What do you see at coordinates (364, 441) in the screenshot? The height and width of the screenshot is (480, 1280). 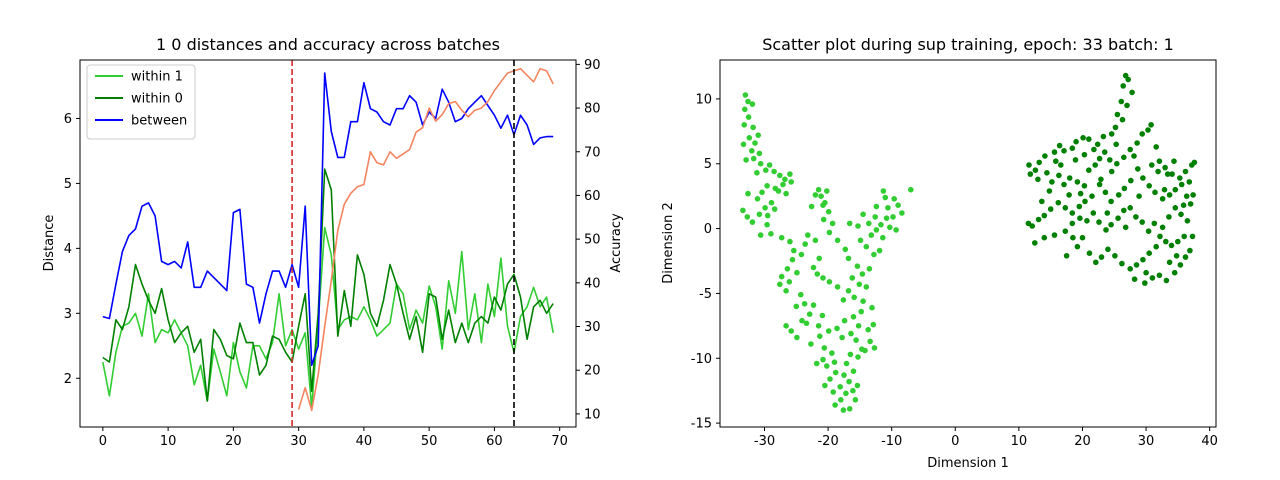 I see `x-tick-label: 40` at bounding box center [364, 441].